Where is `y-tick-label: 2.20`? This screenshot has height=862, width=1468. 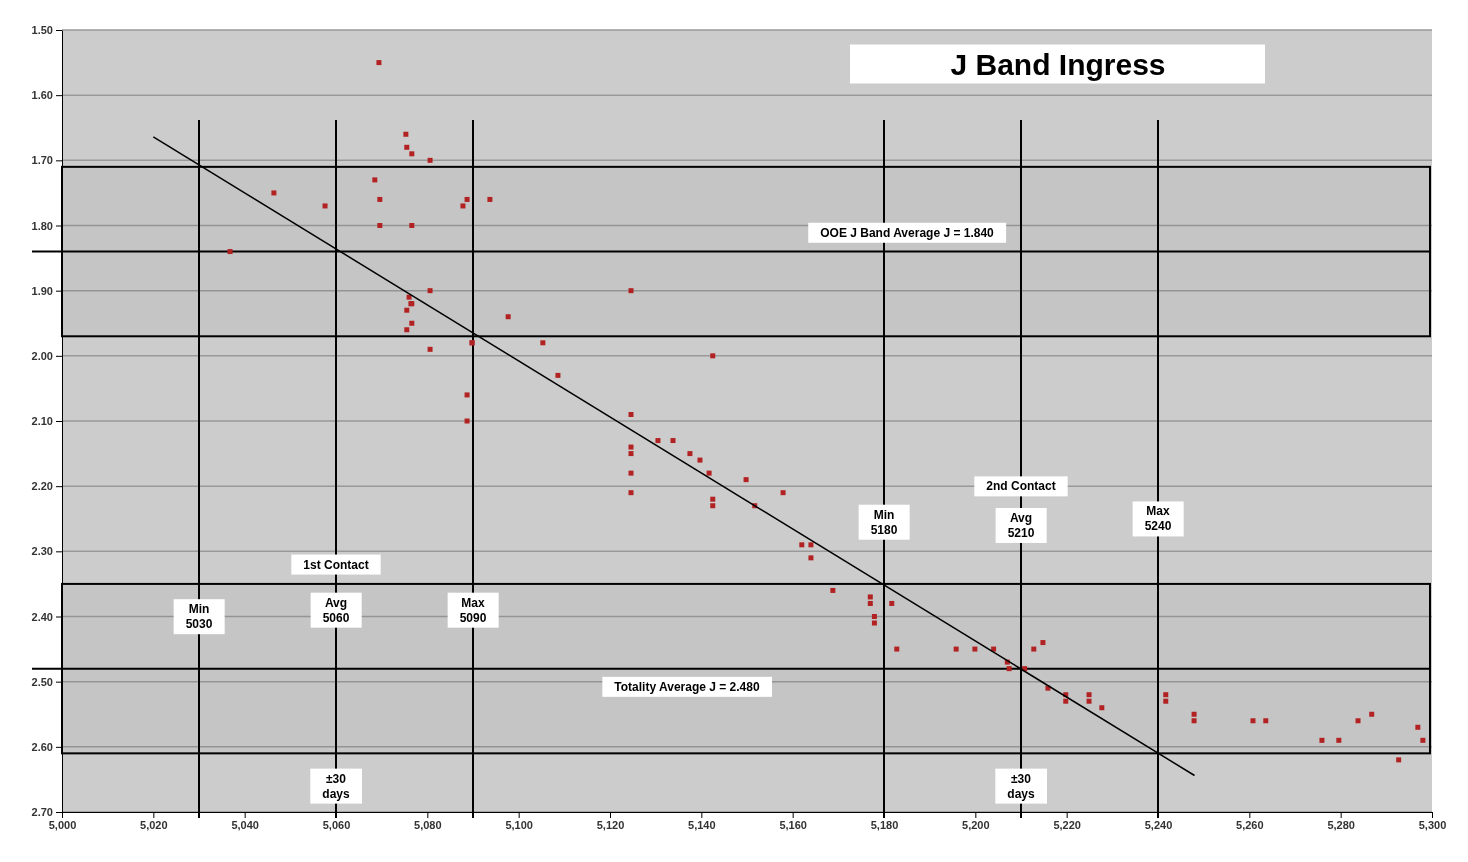 y-tick-label: 2.20 is located at coordinates (42, 486).